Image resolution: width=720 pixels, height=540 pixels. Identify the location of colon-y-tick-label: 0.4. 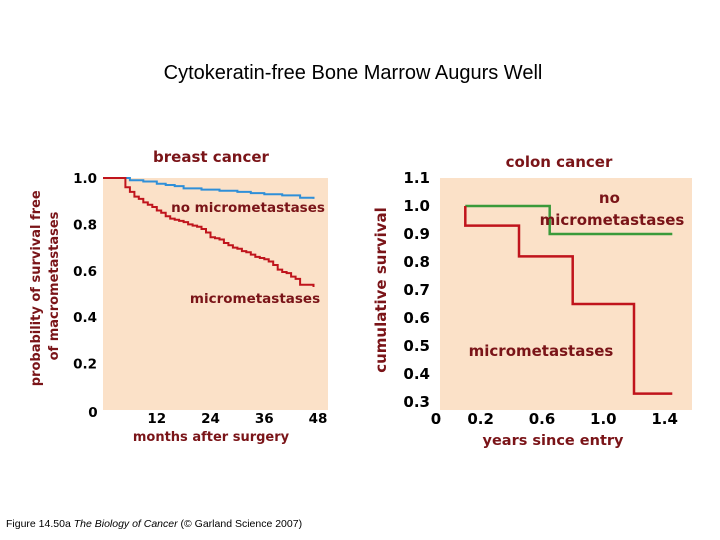
(416, 374).